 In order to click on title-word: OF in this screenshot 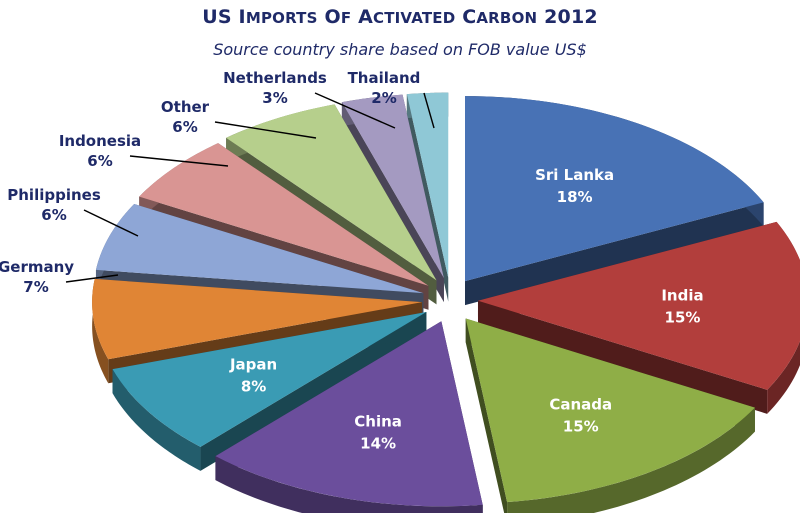, I will do `click(338, 17)`.